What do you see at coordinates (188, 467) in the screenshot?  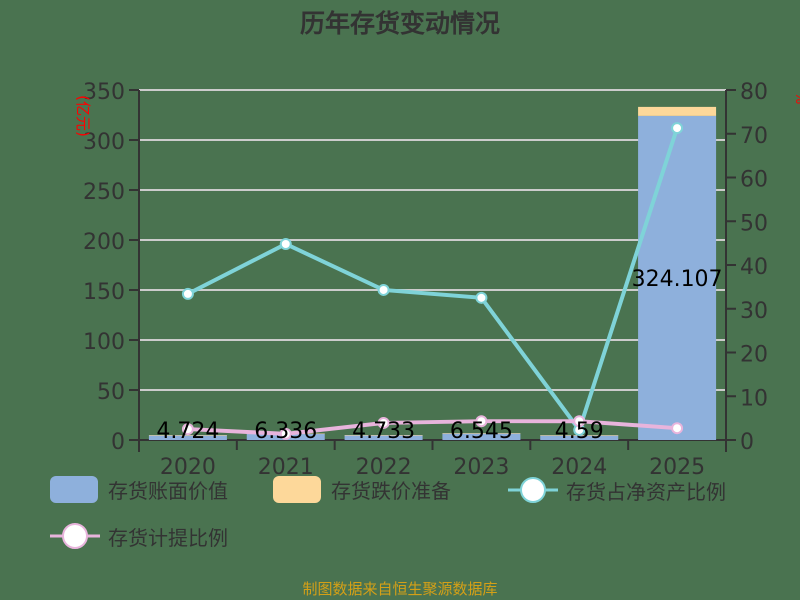 I see `x-axis-tick-label: 2020` at bounding box center [188, 467].